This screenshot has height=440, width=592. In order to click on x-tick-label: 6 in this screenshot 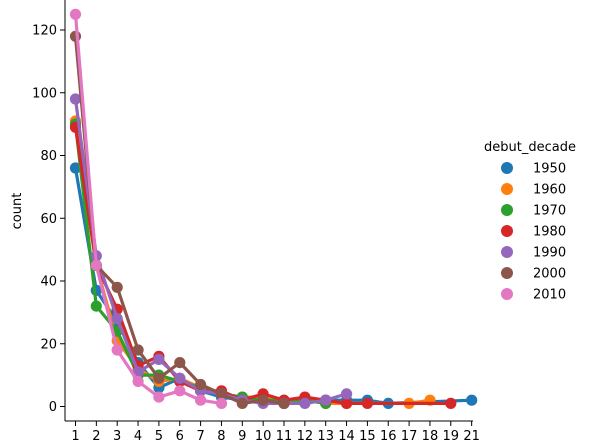, I will do `click(180, 434)`.